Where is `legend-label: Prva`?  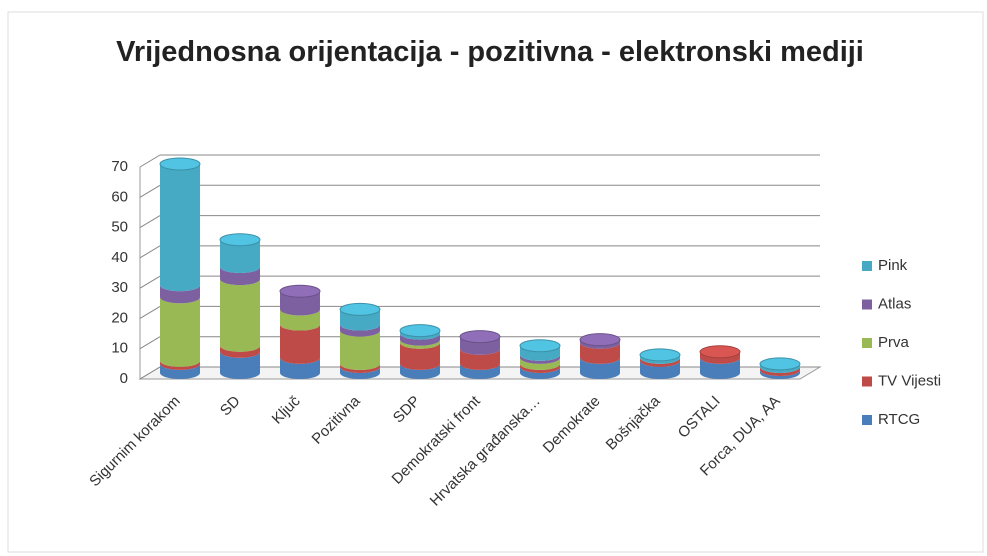
legend-label: Prva is located at coordinates (894, 342).